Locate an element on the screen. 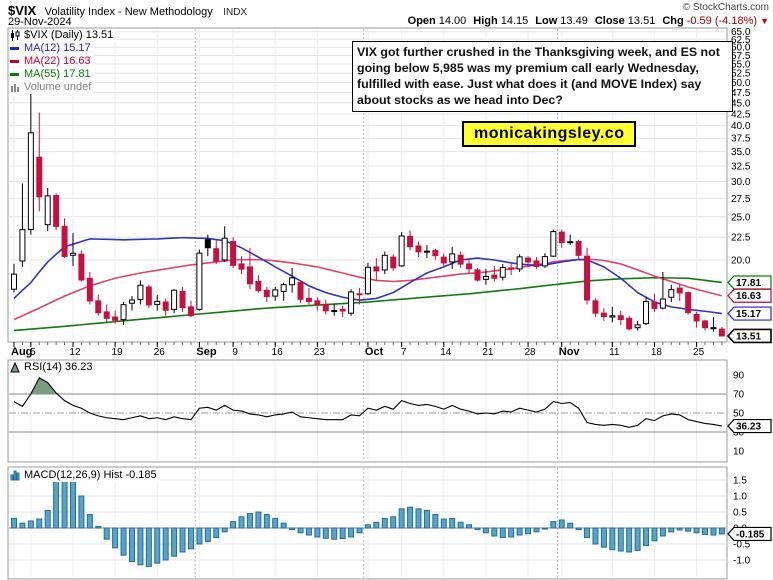 The width and height of the screenshot is (773, 580). rsi-y-axis-label: 70 is located at coordinates (739, 395).